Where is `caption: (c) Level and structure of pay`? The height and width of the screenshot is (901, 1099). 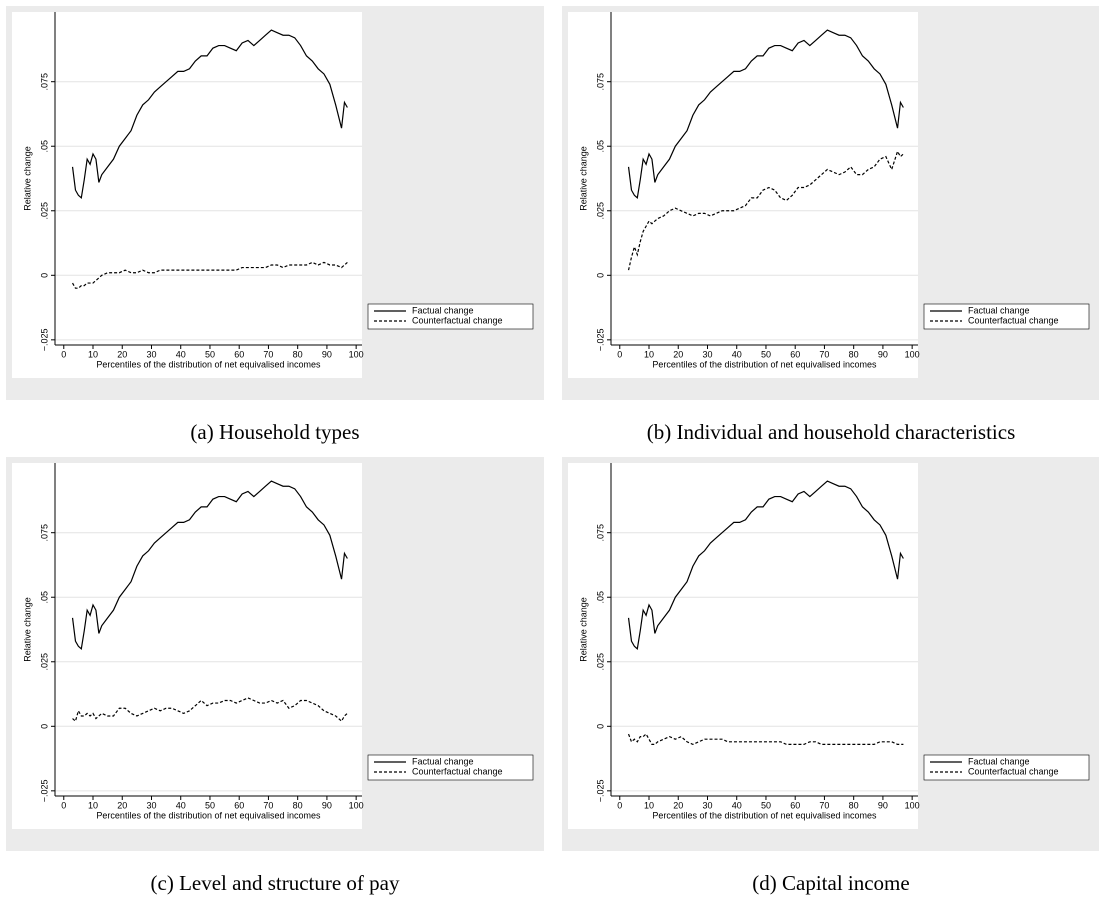 caption: (c) Level and structure of pay is located at coordinates (275, 883).